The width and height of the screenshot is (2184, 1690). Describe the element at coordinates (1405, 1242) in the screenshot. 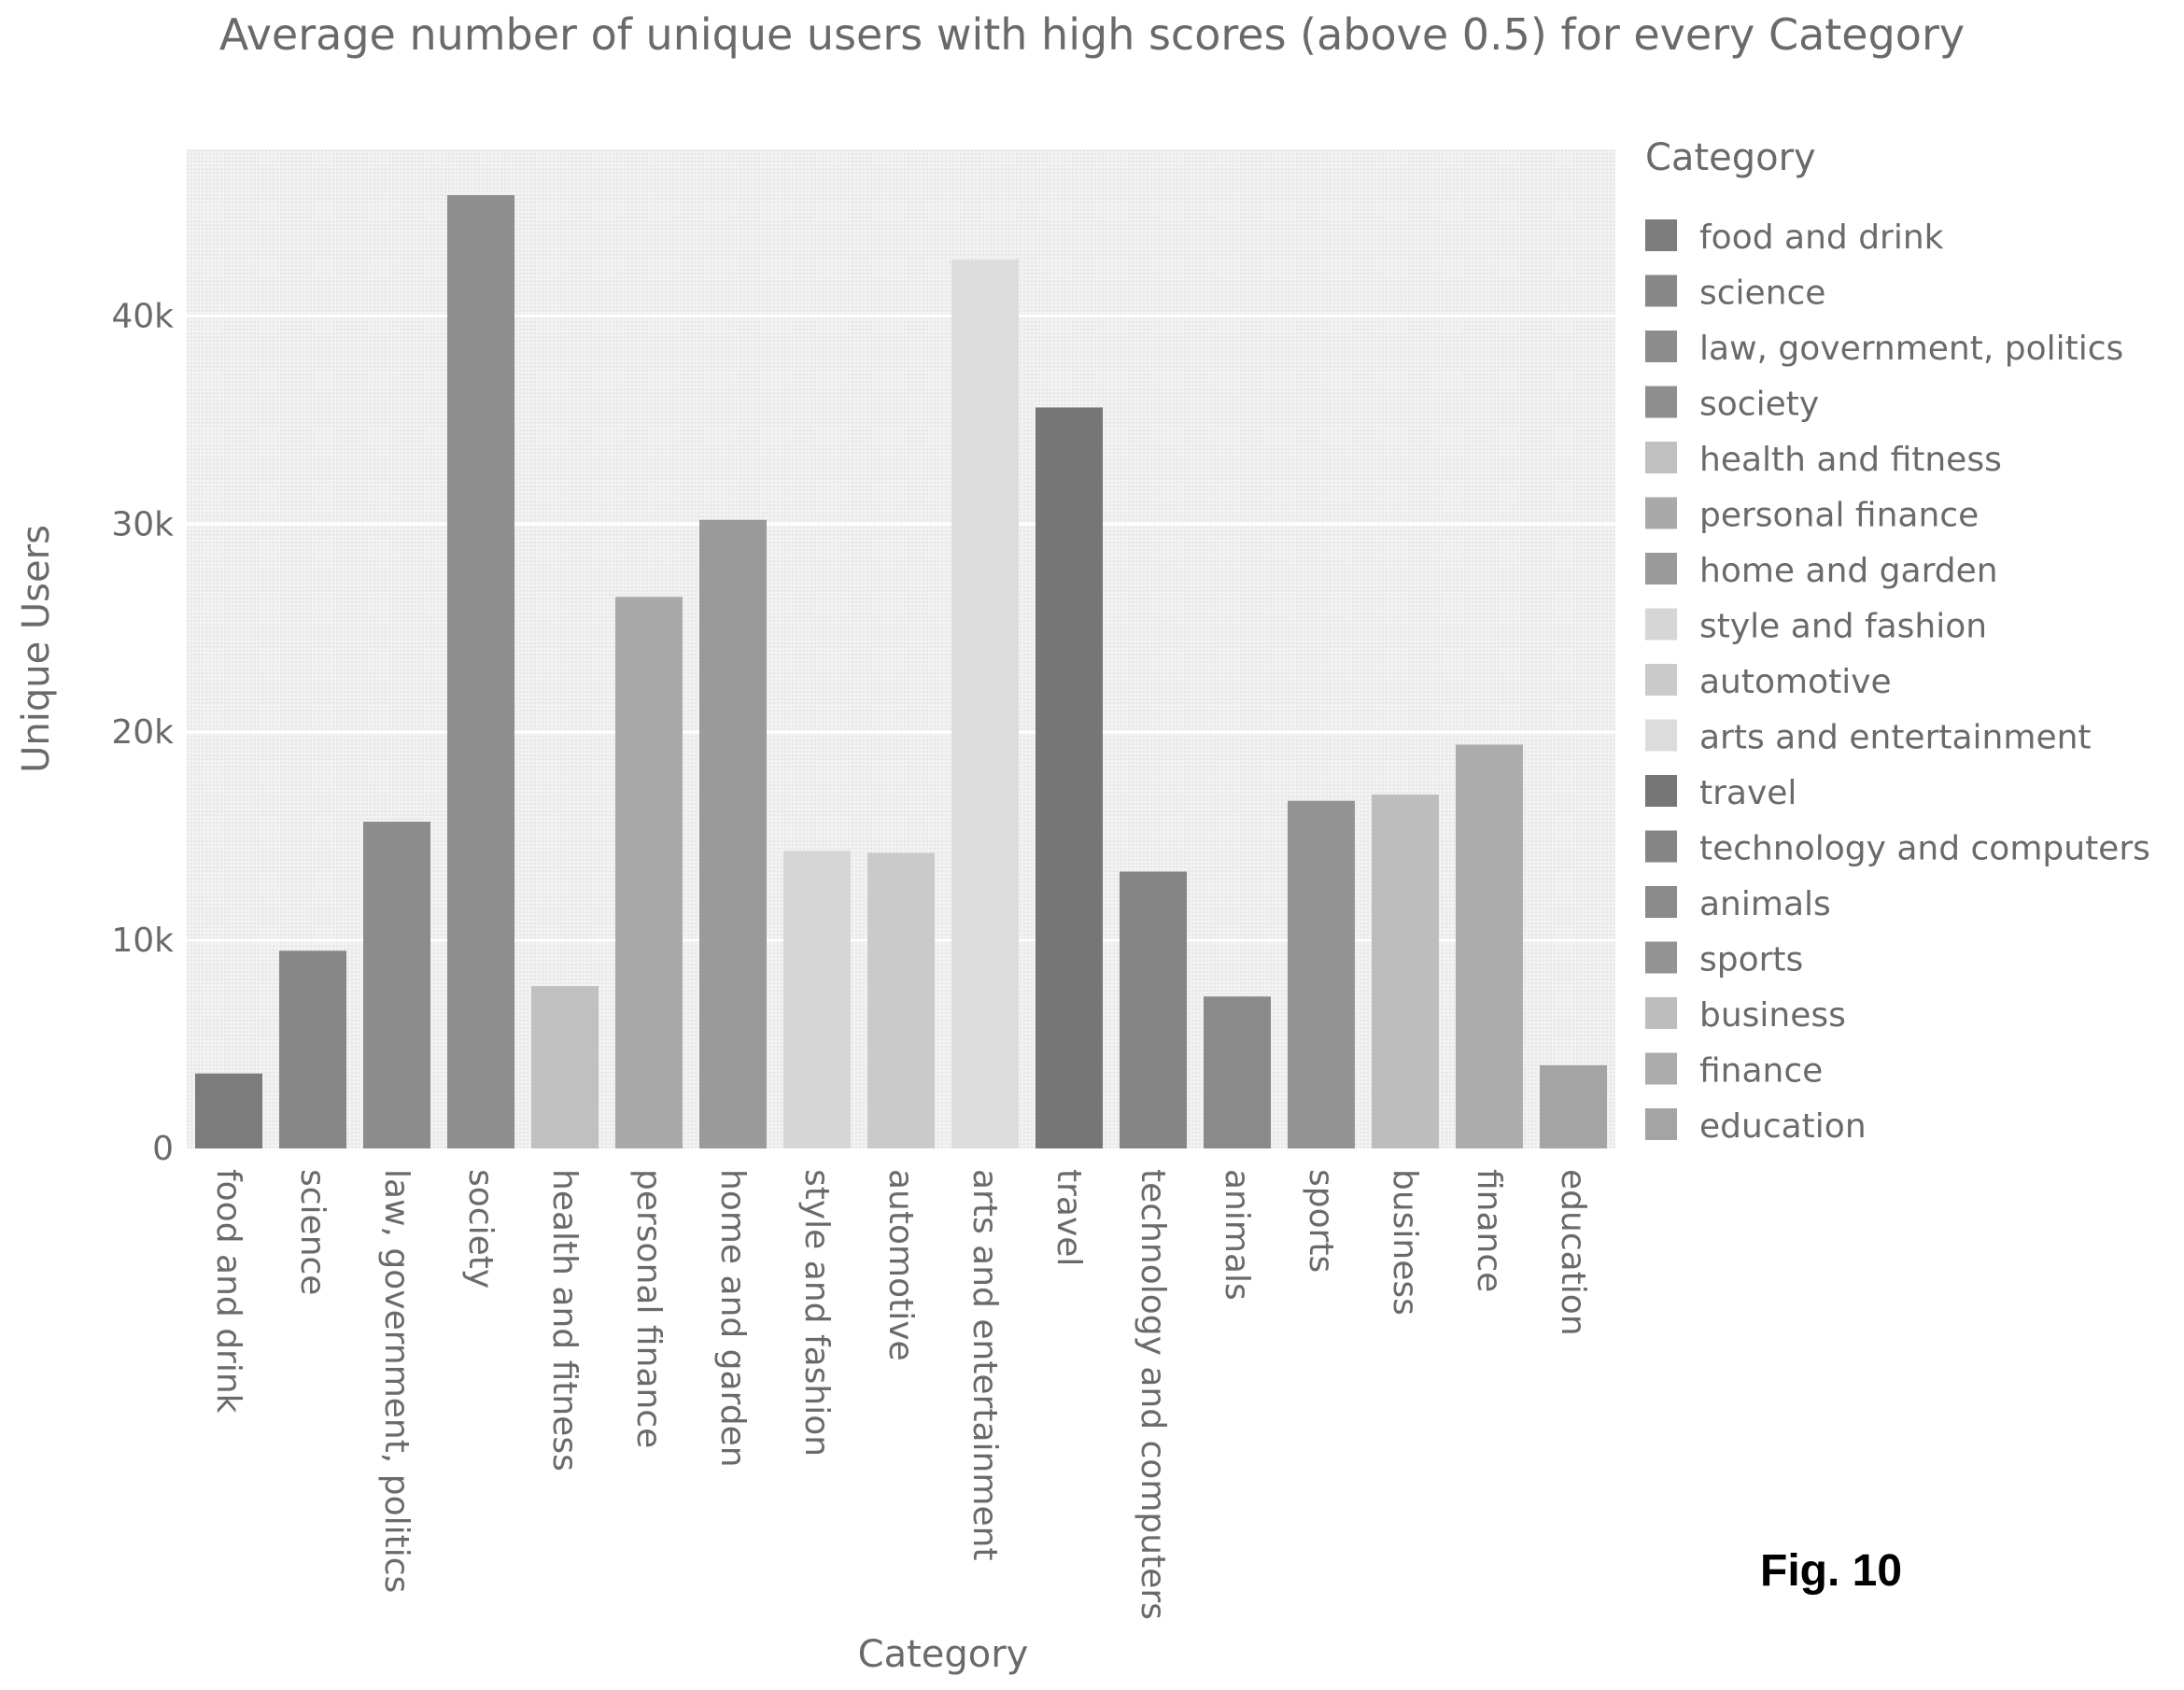

I see `x-tick-label: business` at that location.